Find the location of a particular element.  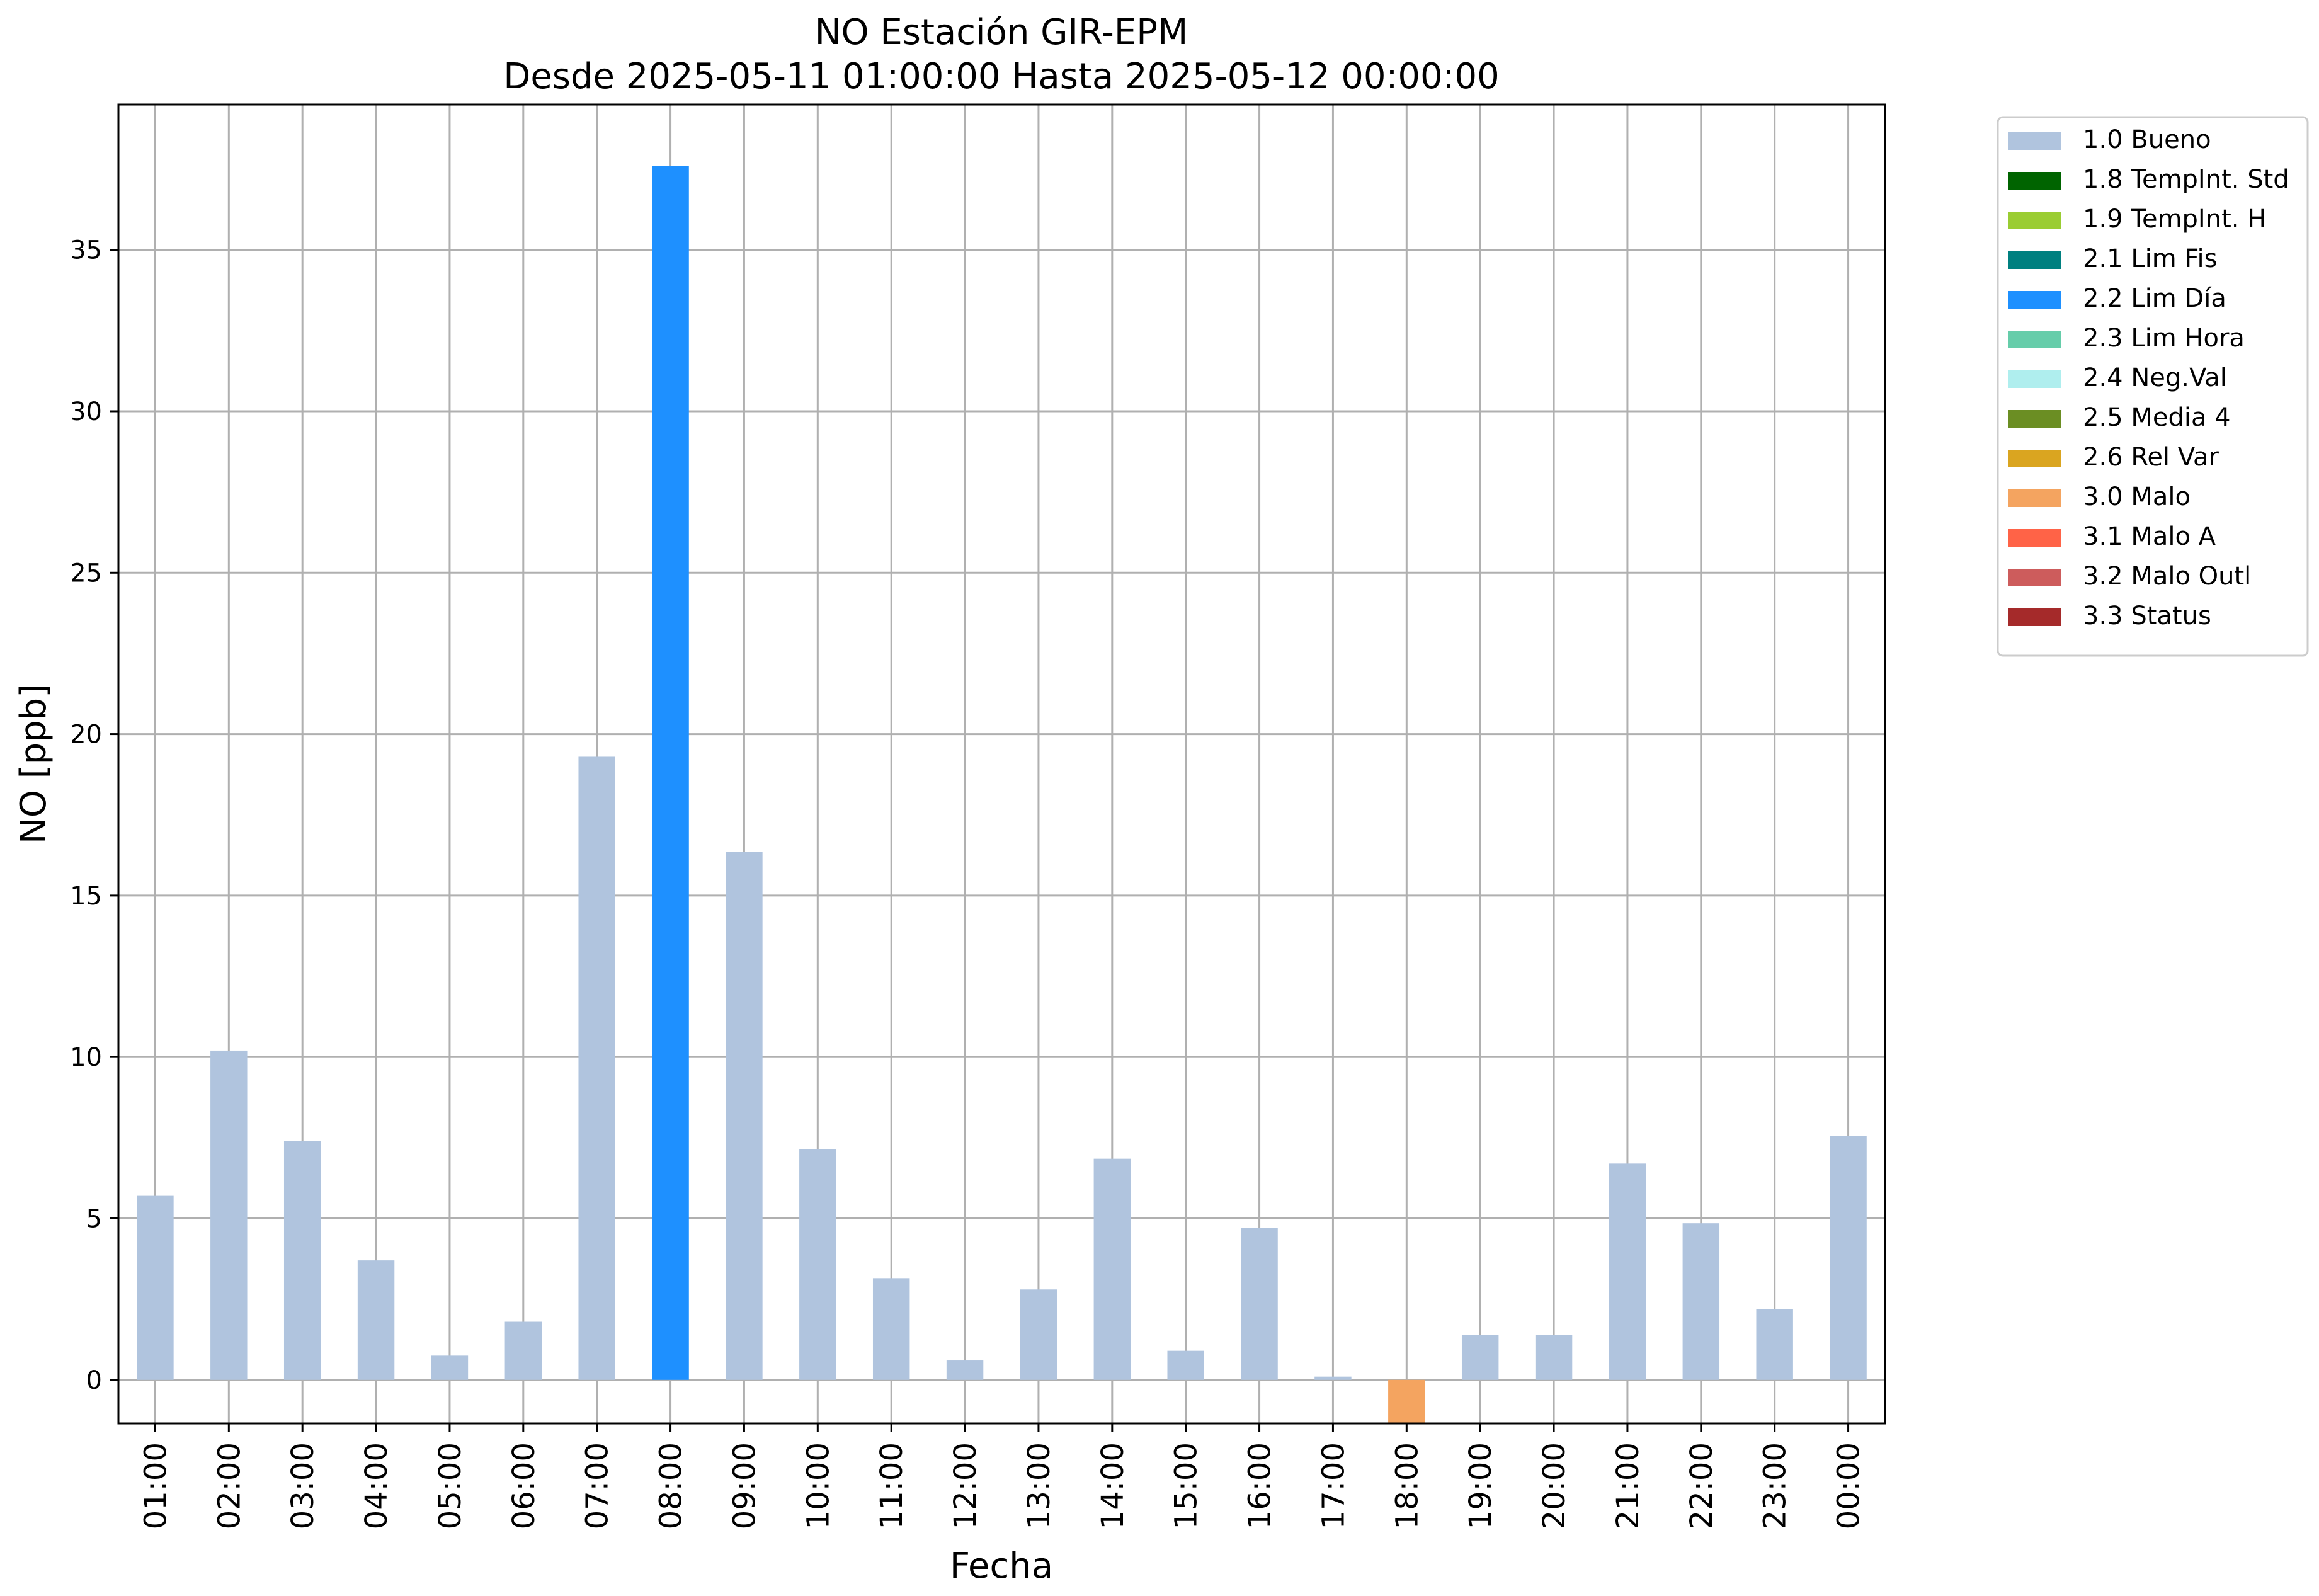

x-tick-label: 04:00 is located at coordinates (376, 1485).